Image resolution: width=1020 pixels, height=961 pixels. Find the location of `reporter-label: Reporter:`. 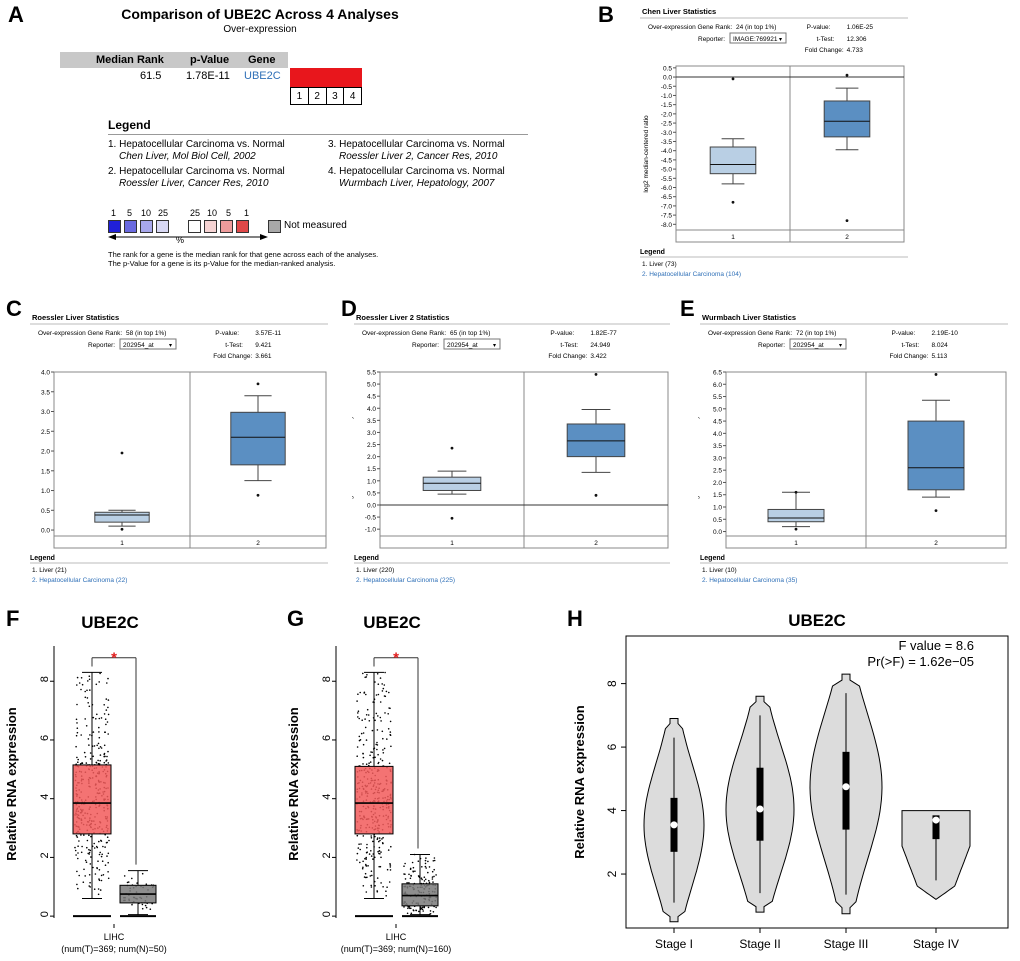

reporter-label: Reporter: is located at coordinates (425, 345).